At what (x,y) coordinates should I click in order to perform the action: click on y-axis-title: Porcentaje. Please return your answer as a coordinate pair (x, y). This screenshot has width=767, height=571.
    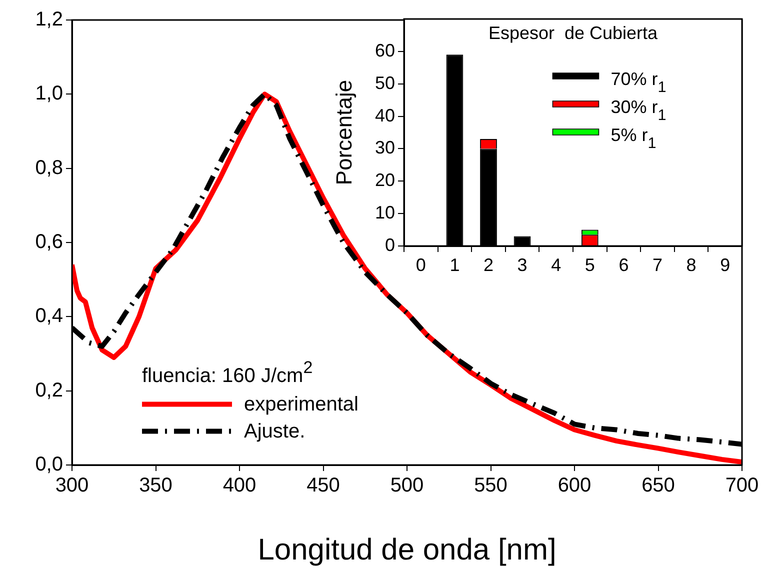
    Looking at the image, I should click on (343, 133).